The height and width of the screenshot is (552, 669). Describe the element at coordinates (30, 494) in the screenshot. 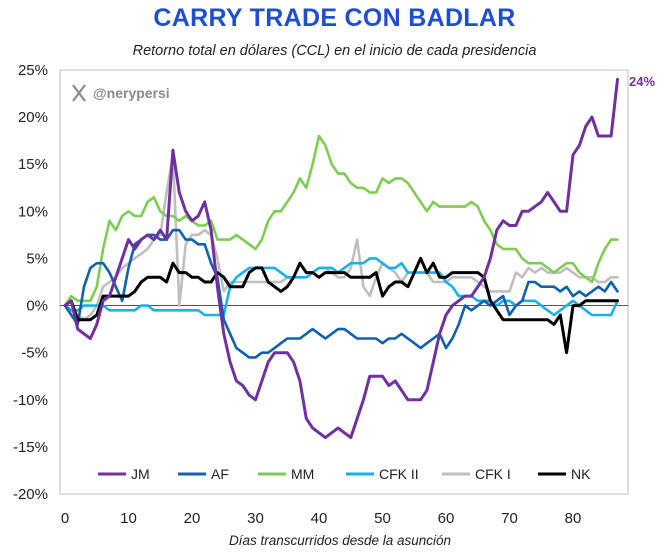

I see `y-tick-label: -20%` at that location.